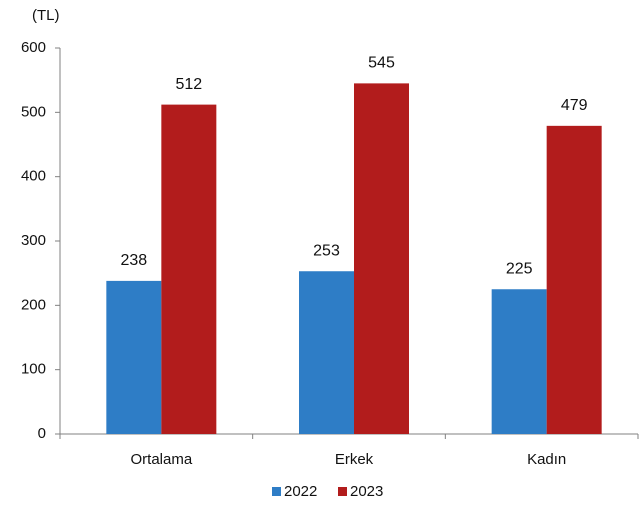  I want to click on legend-label: 2022, so click(300, 491).